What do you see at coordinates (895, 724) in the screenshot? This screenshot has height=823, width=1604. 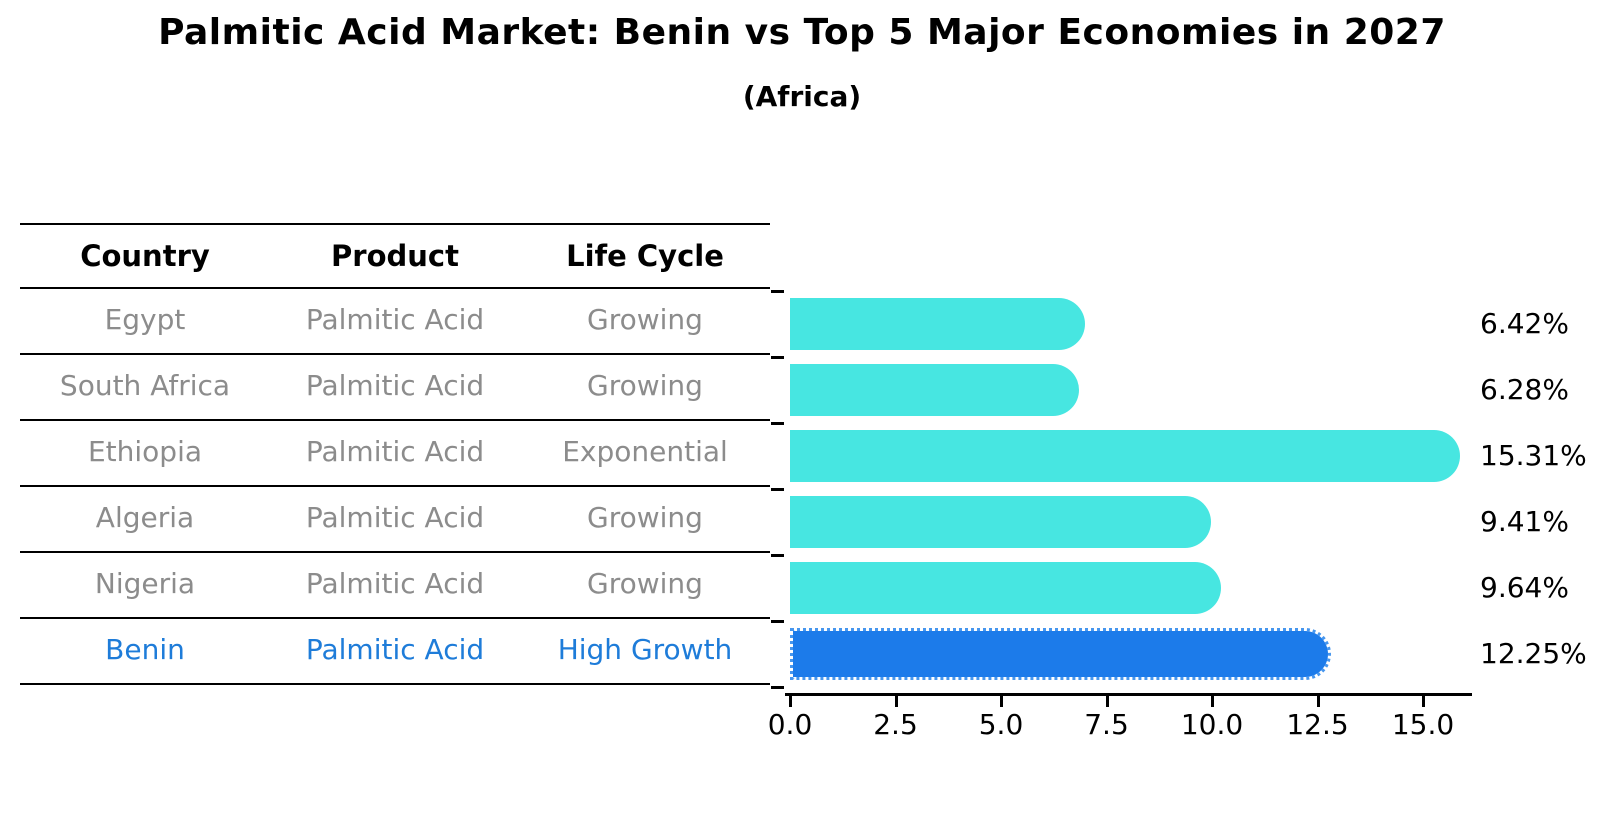 I see `x-axis-tick-label: 2.5` at bounding box center [895, 724].